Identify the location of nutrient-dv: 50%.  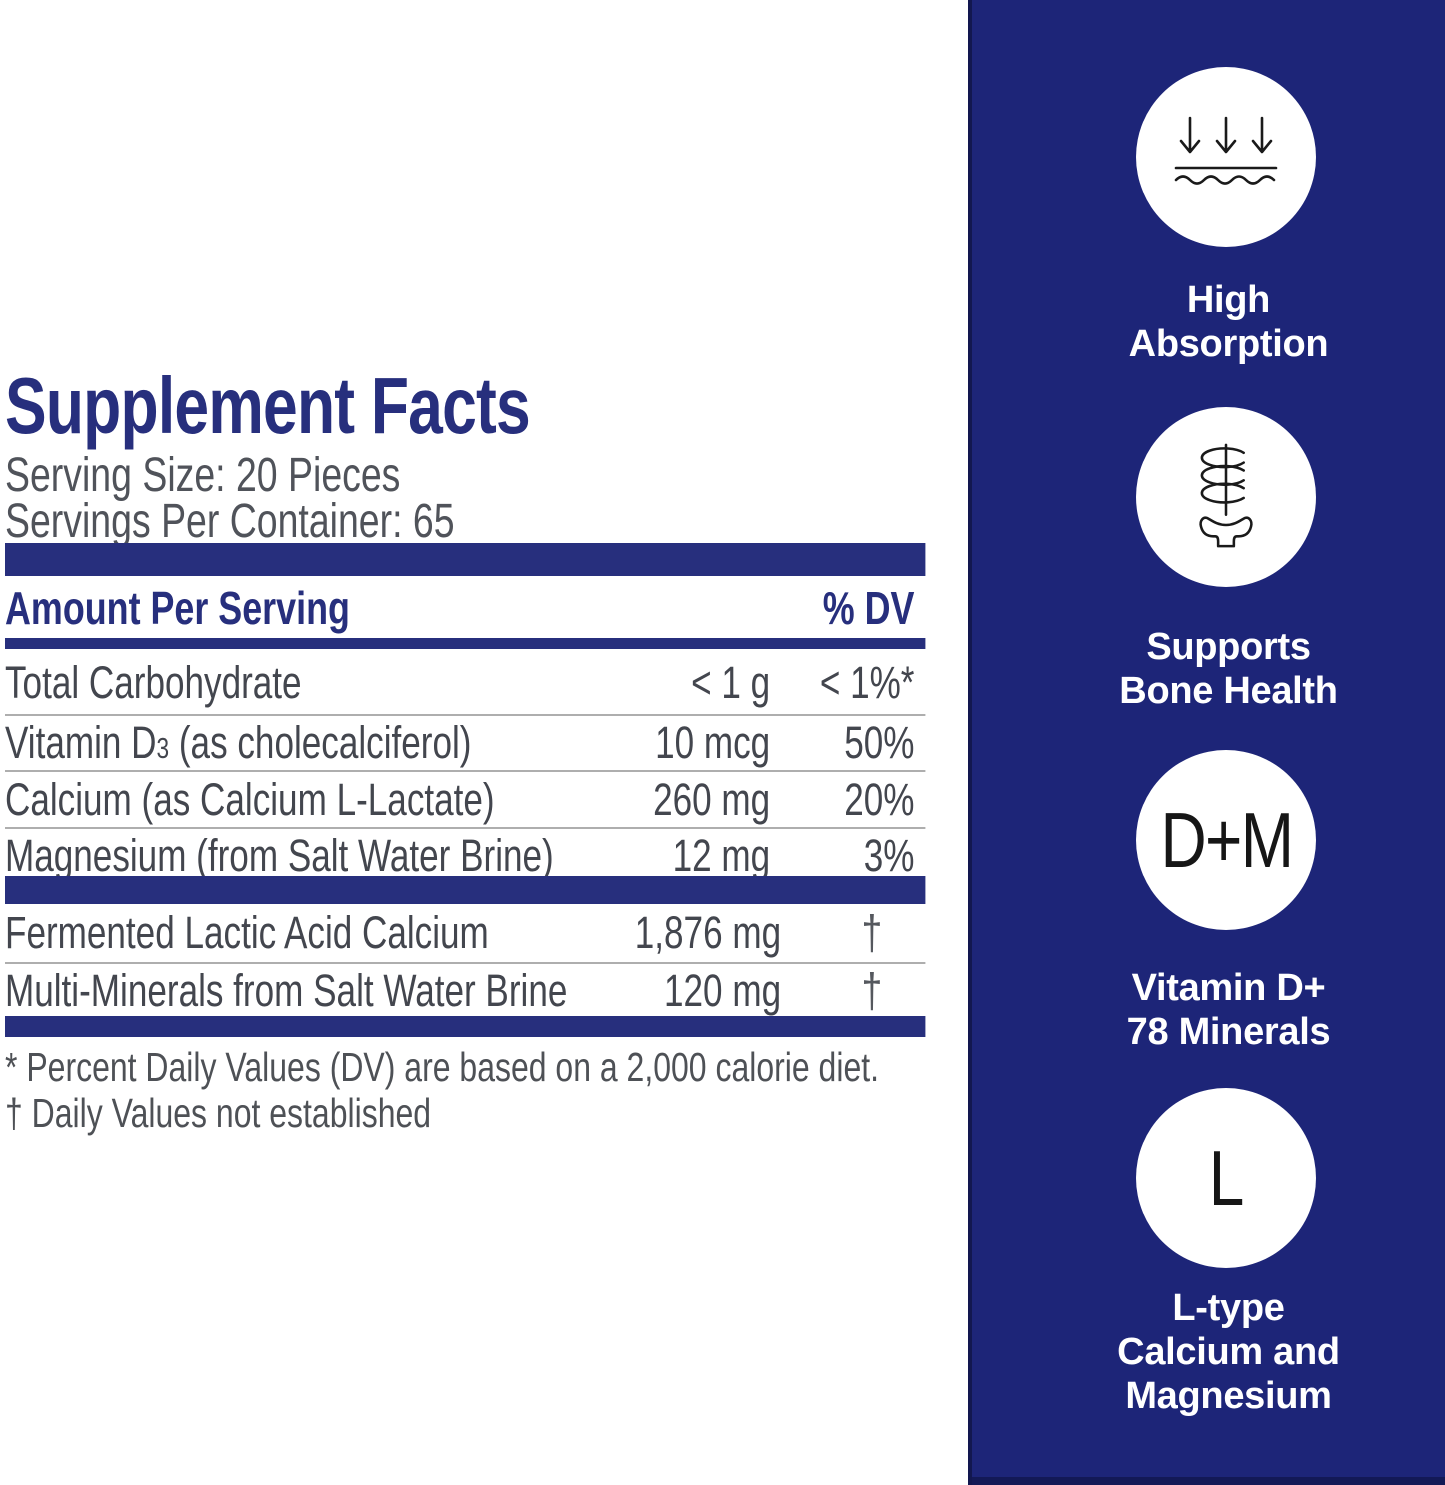
(879, 742).